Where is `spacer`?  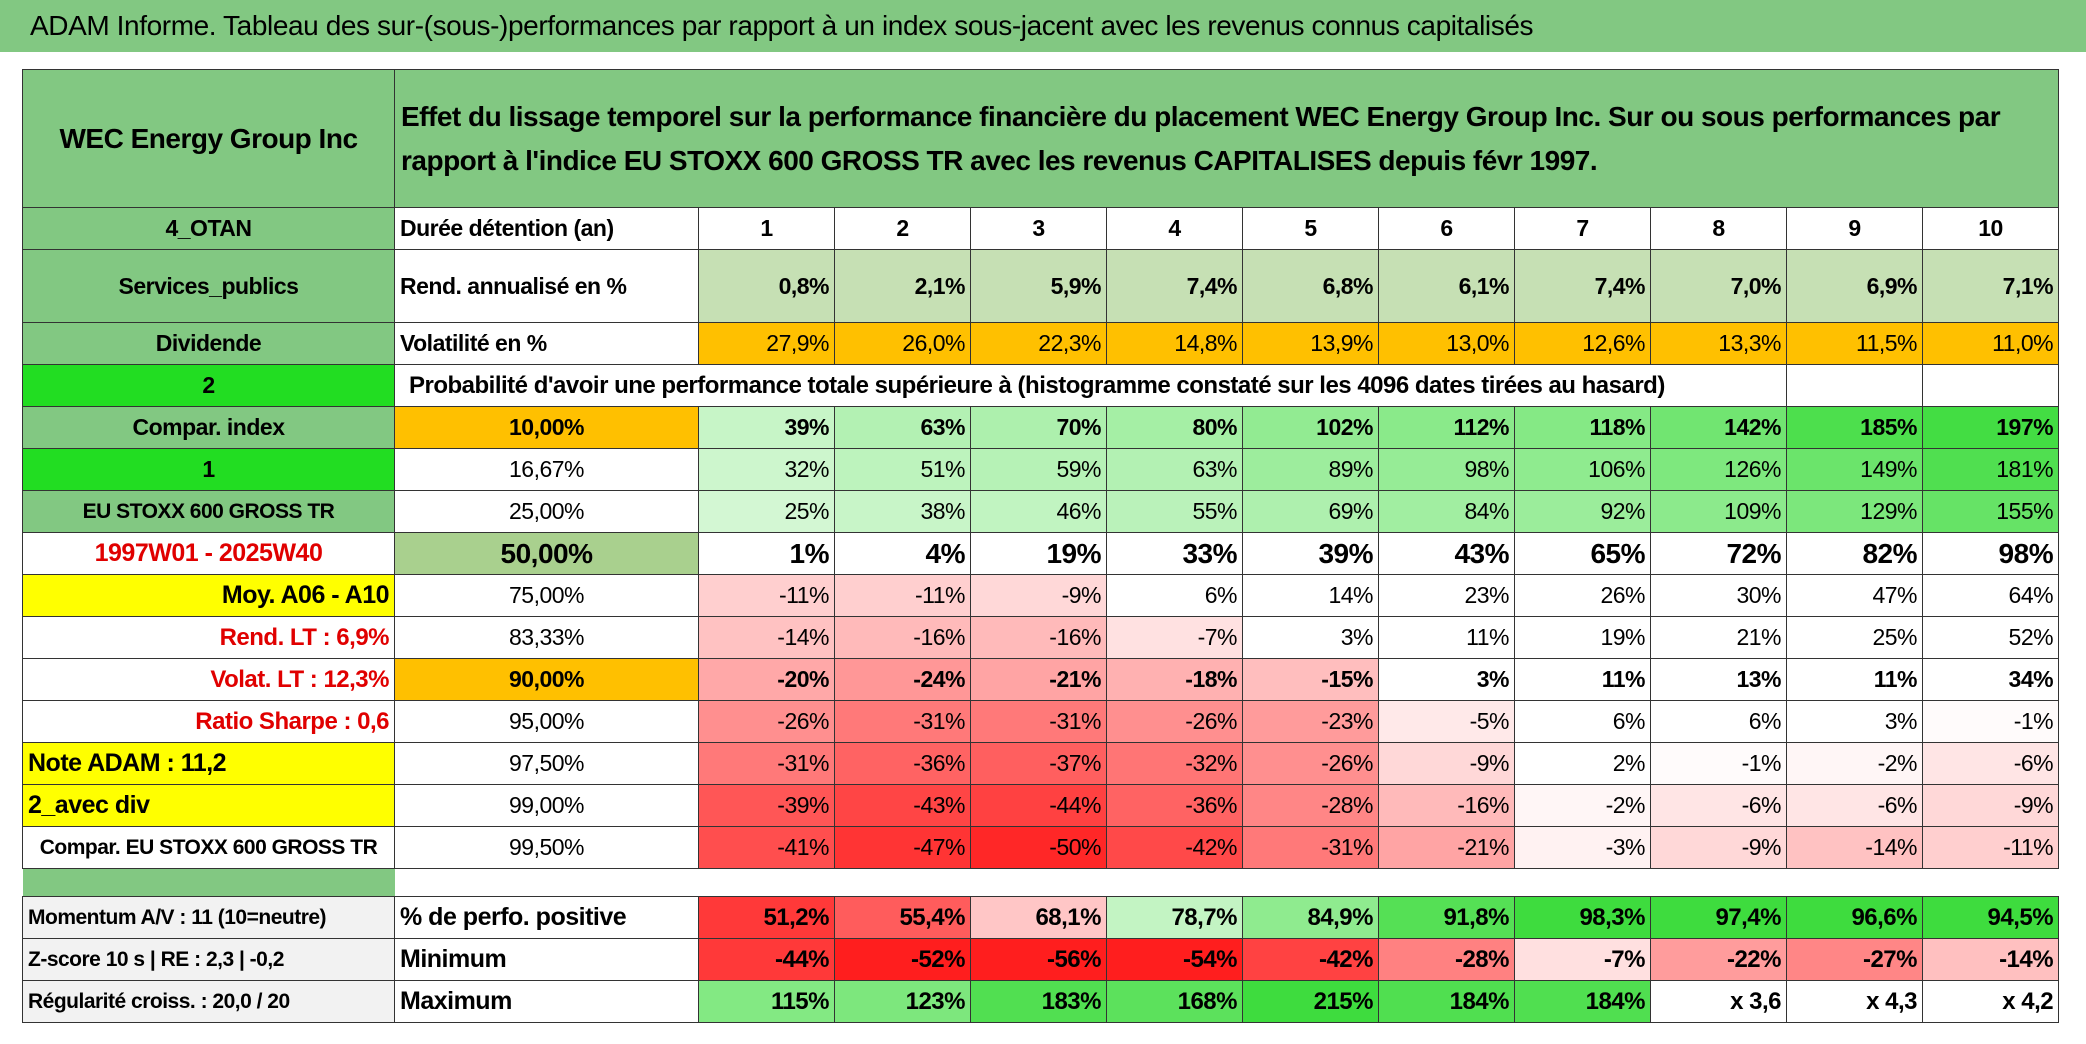 spacer is located at coordinates (1040, 882).